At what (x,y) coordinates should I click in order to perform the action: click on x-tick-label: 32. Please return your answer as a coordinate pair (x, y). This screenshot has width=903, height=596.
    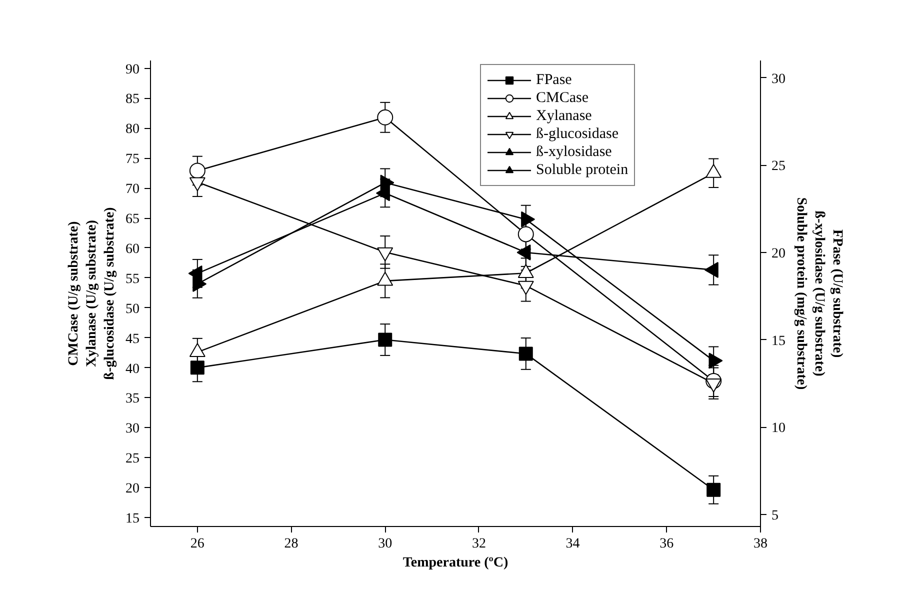
    Looking at the image, I should click on (479, 544).